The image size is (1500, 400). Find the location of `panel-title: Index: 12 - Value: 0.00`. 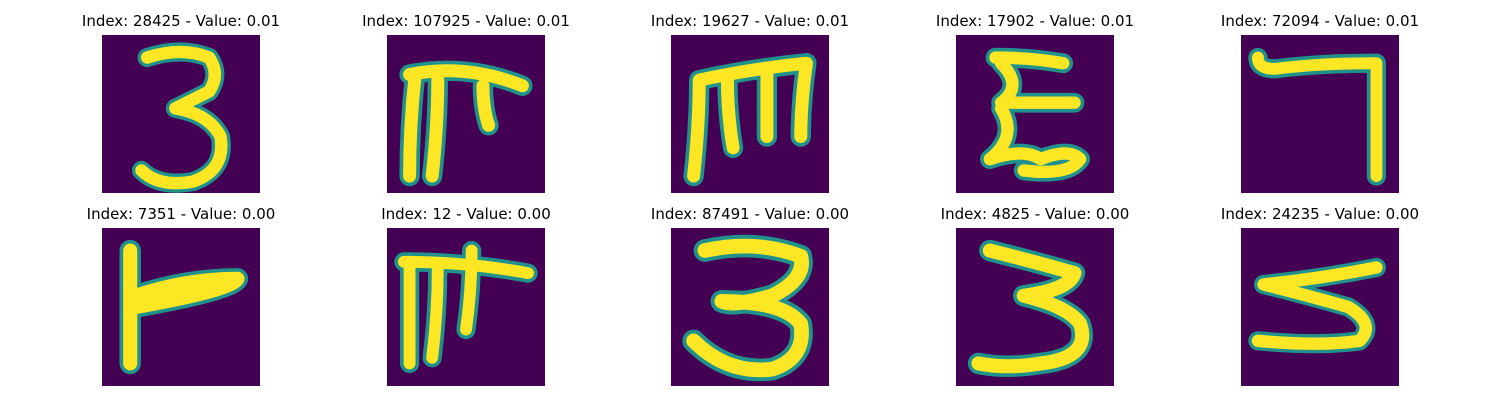

panel-title: Index: 12 - Value: 0.00 is located at coordinates (466, 214).